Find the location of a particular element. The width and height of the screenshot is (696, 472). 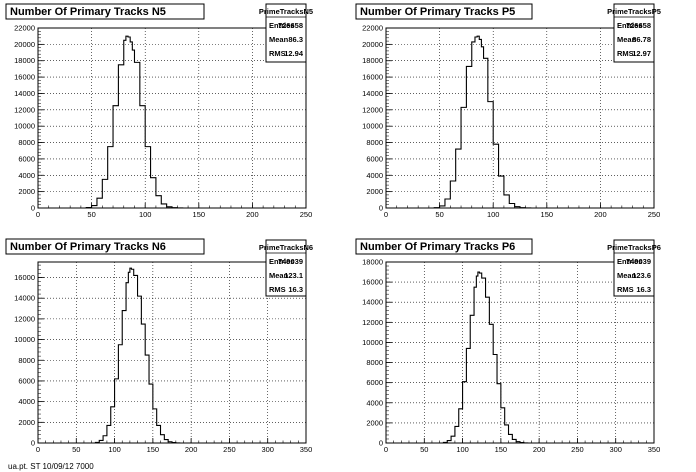

stats-name: PrimeTracksN6 is located at coordinates (286, 247).